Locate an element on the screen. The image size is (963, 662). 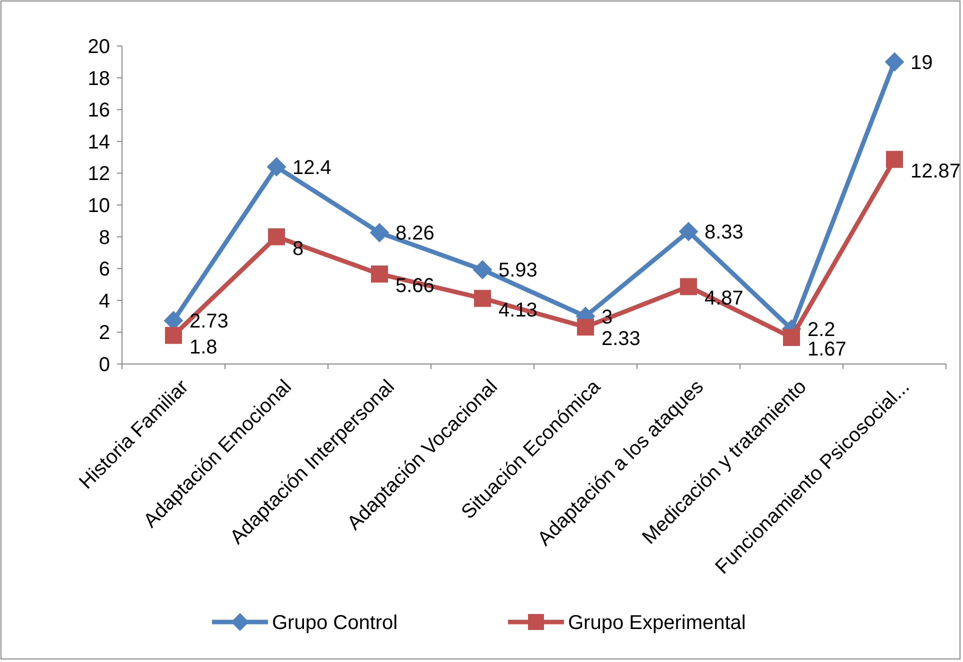
legend-label: Grupo Experimental is located at coordinates (657, 623).